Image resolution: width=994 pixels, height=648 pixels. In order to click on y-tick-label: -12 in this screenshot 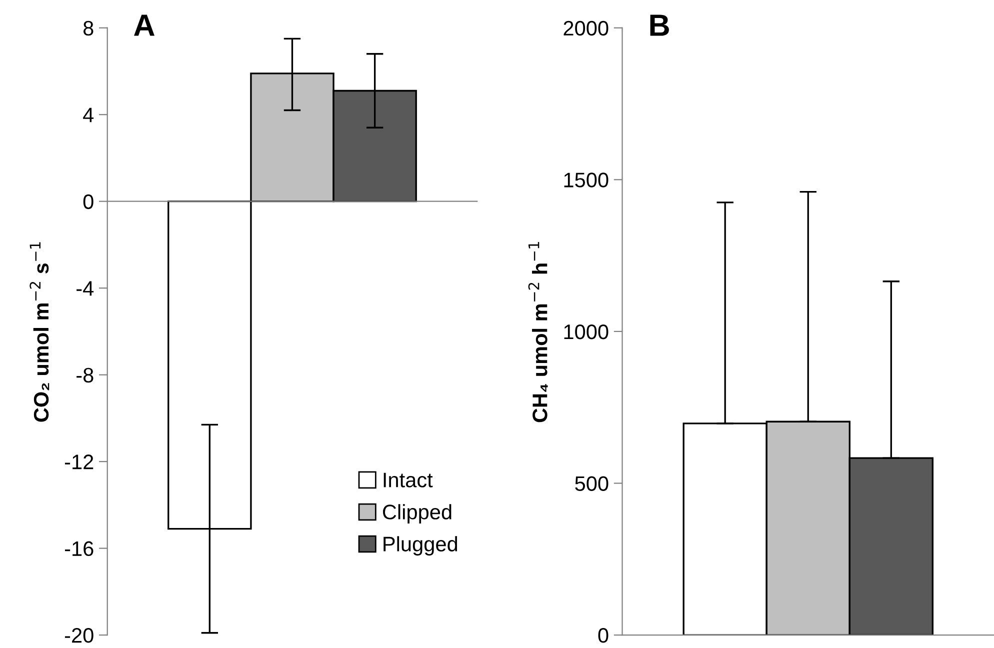, I will do `click(79, 462)`.